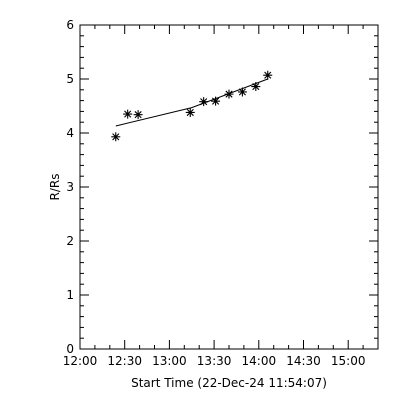 The height and width of the screenshot is (405, 400). I want to click on y-tick-label: 6, so click(70, 25).